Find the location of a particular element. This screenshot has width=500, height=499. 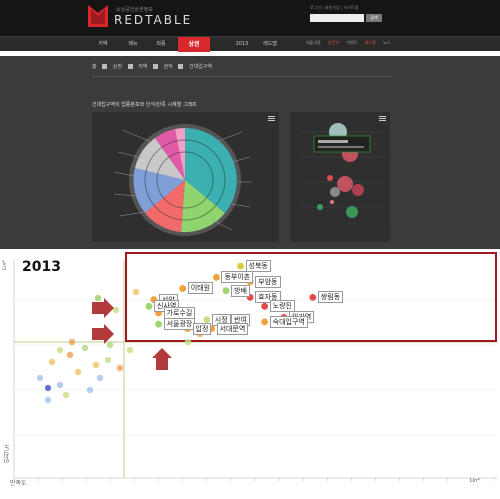

point-label: 노량진 is located at coordinates (282, 306).